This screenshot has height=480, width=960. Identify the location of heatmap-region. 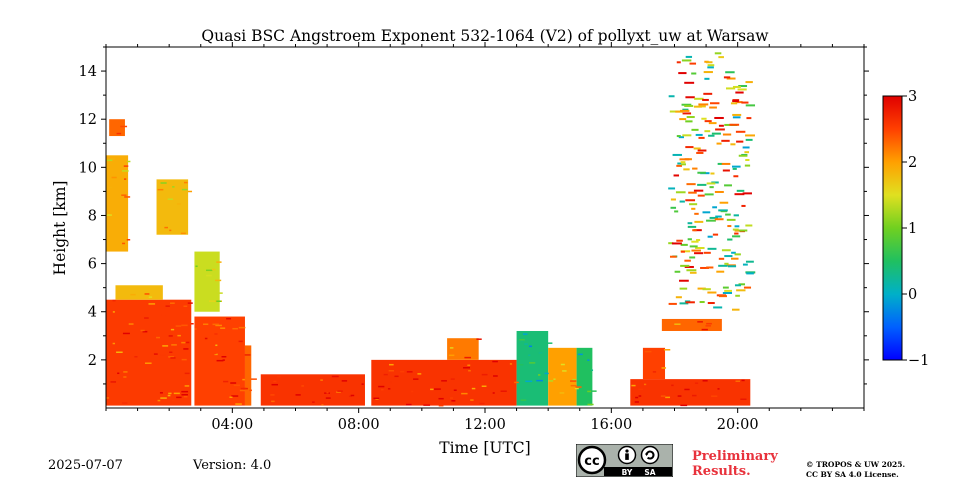
(562, 376).